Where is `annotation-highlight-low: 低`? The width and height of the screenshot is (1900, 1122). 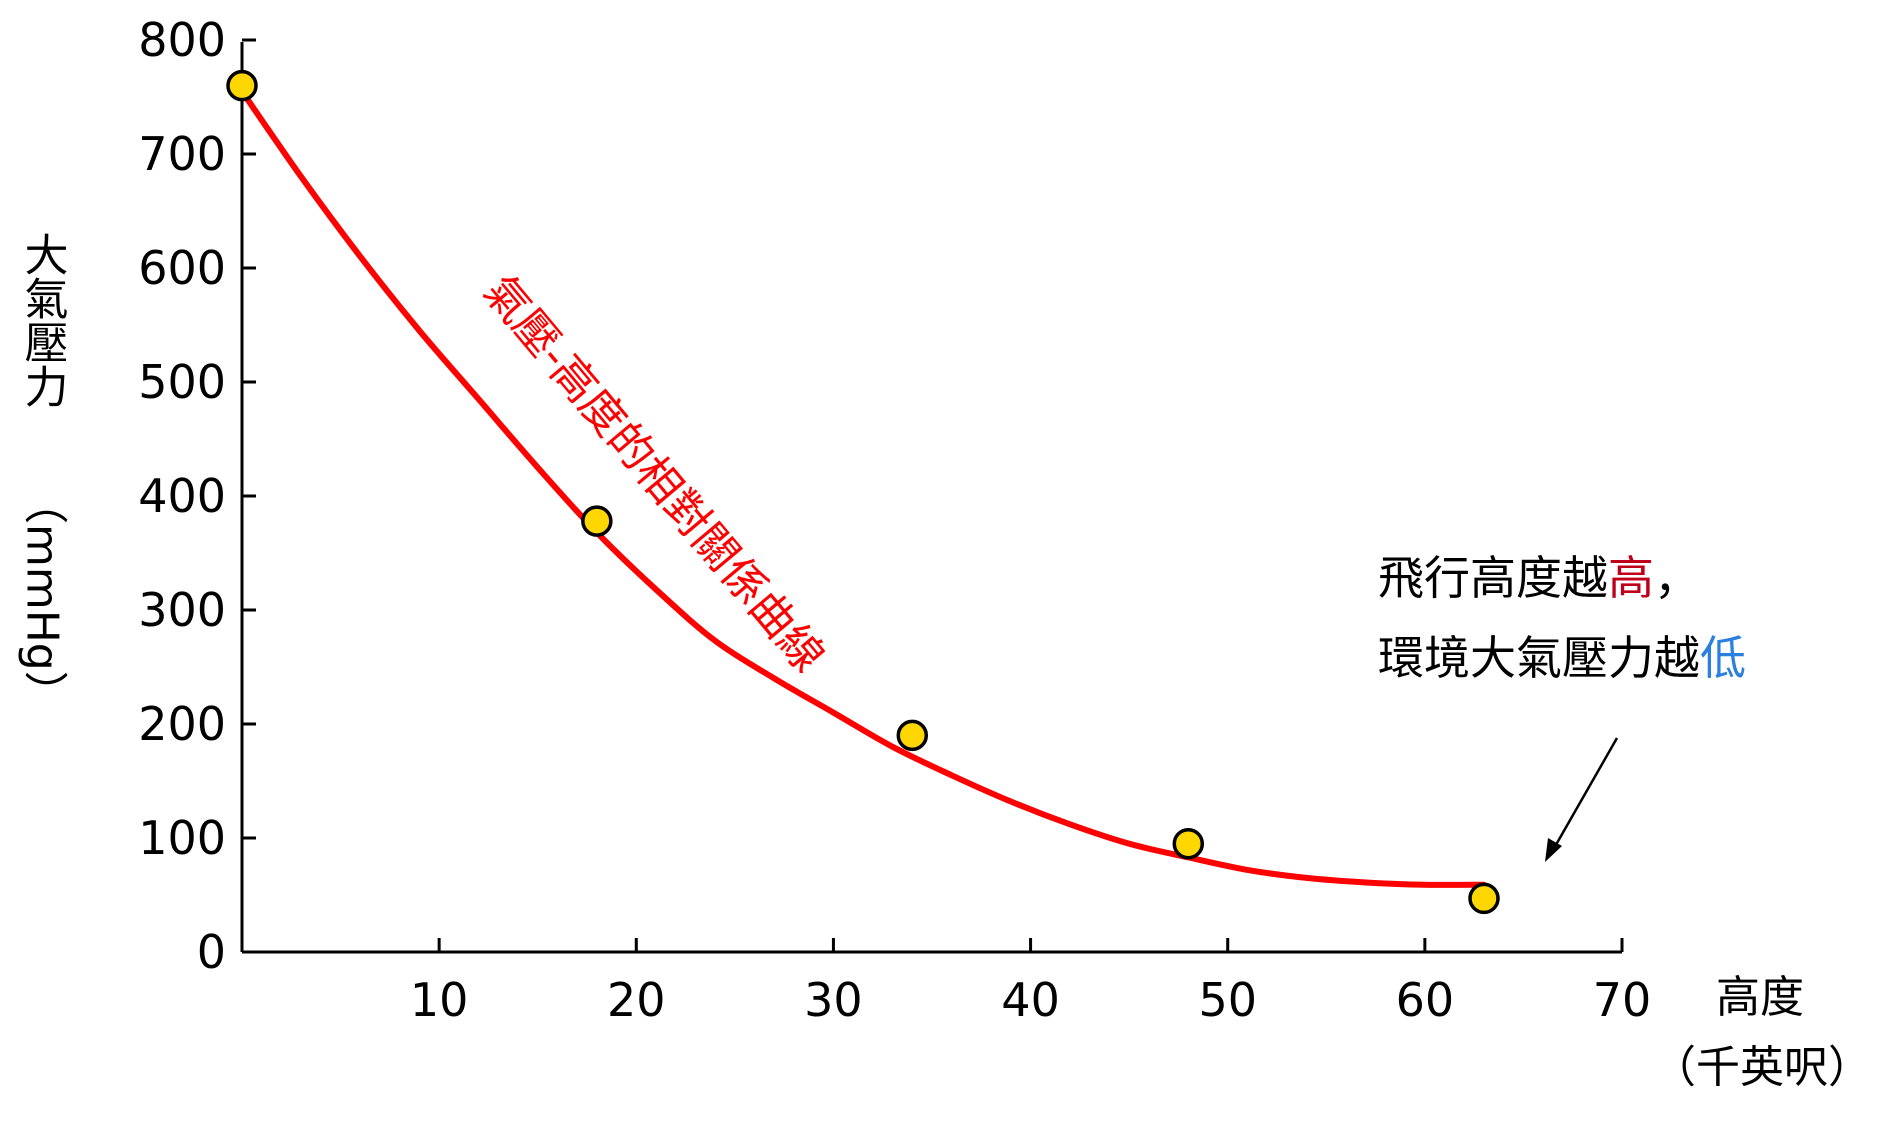 annotation-highlight-low: 低 is located at coordinates (1723, 658).